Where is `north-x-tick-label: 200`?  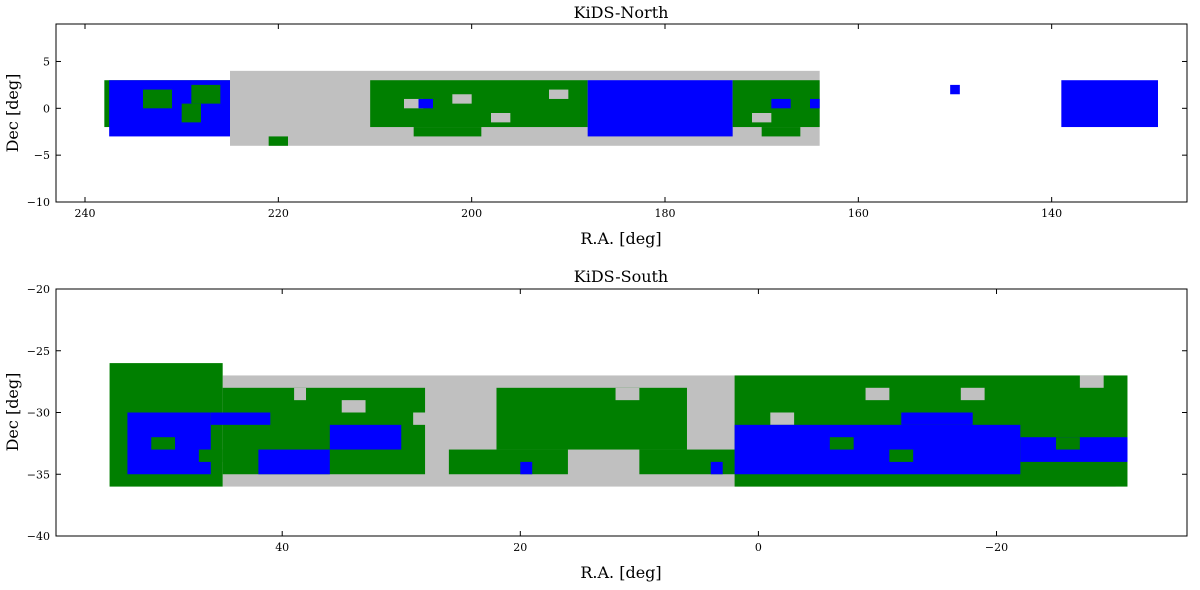 north-x-tick-label: 200 is located at coordinates (471, 213).